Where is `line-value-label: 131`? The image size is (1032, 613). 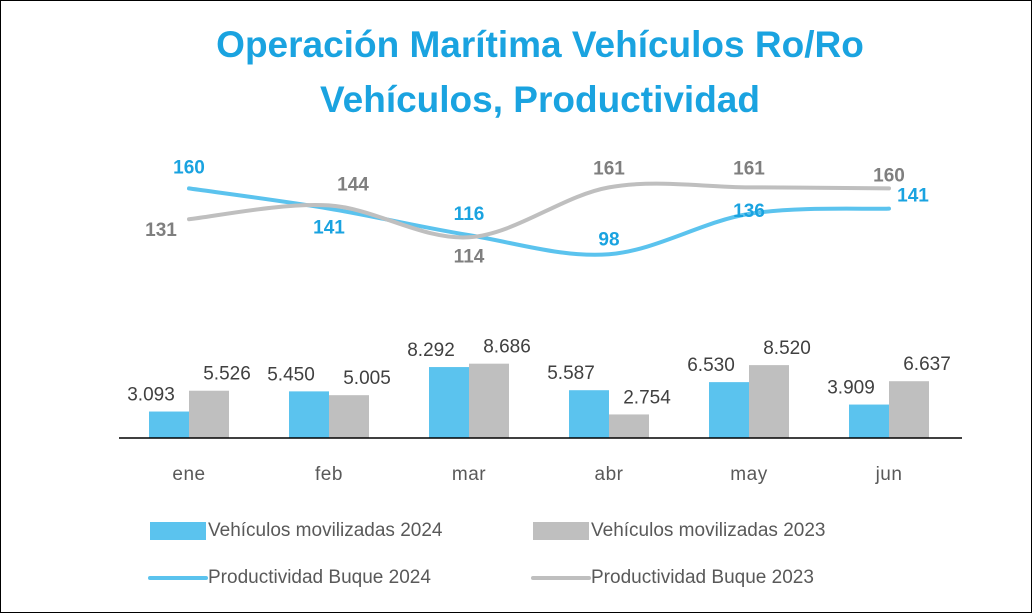
line-value-label: 131 is located at coordinates (161, 230).